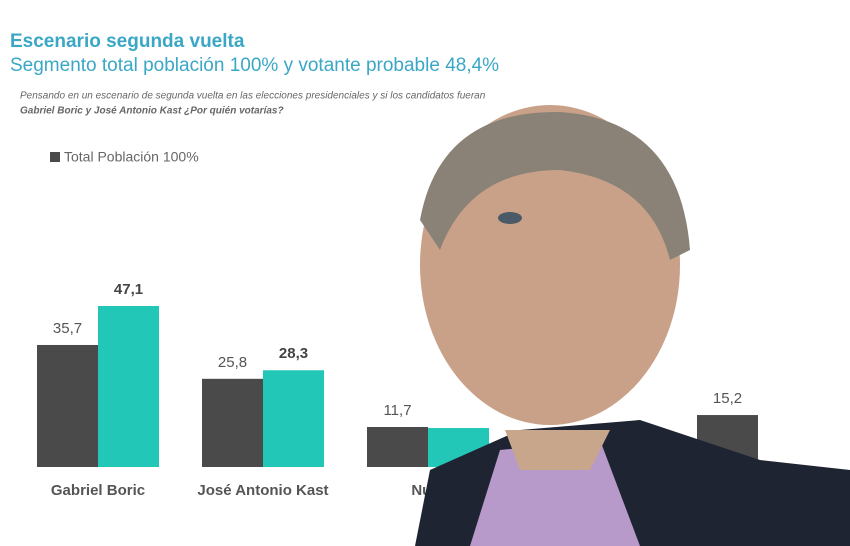  Describe the element at coordinates (67, 328) in the screenshot. I see `value-label: 35,7` at that location.